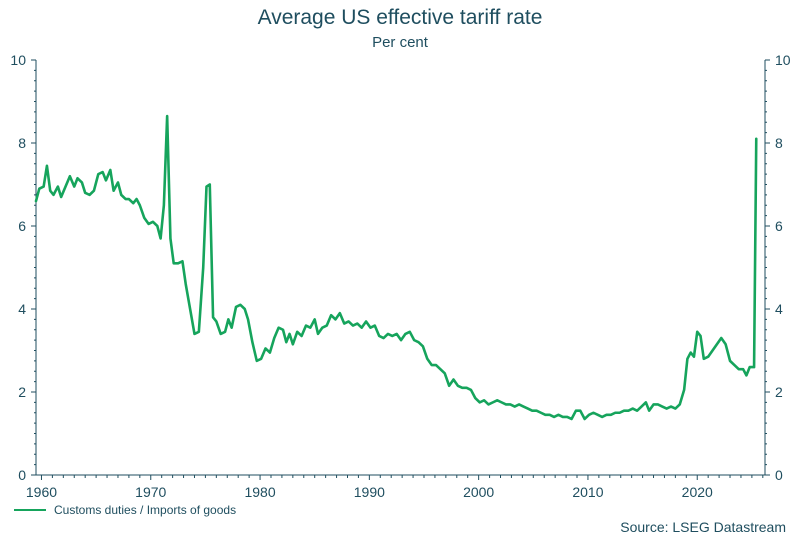 The image size is (800, 545). Describe the element at coordinates (703, 527) in the screenshot. I see `source-note: Source: LSEG Datastream` at that location.